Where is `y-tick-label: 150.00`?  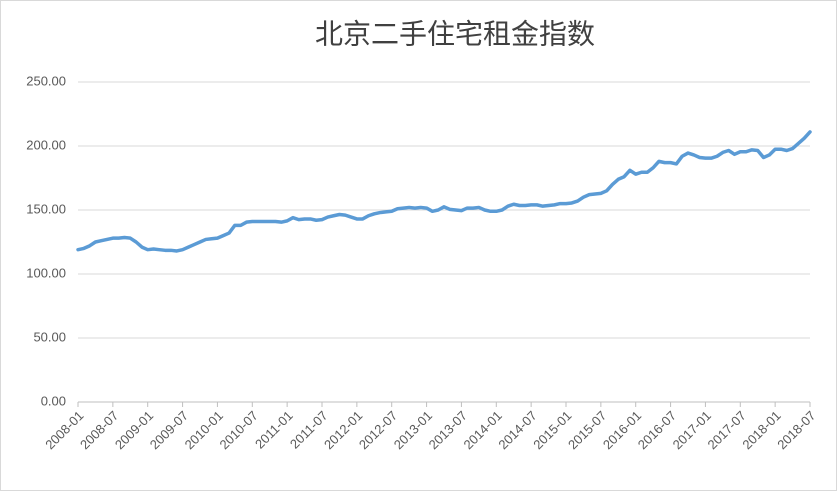
y-tick-label: 150.00 is located at coordinates (46, 208).